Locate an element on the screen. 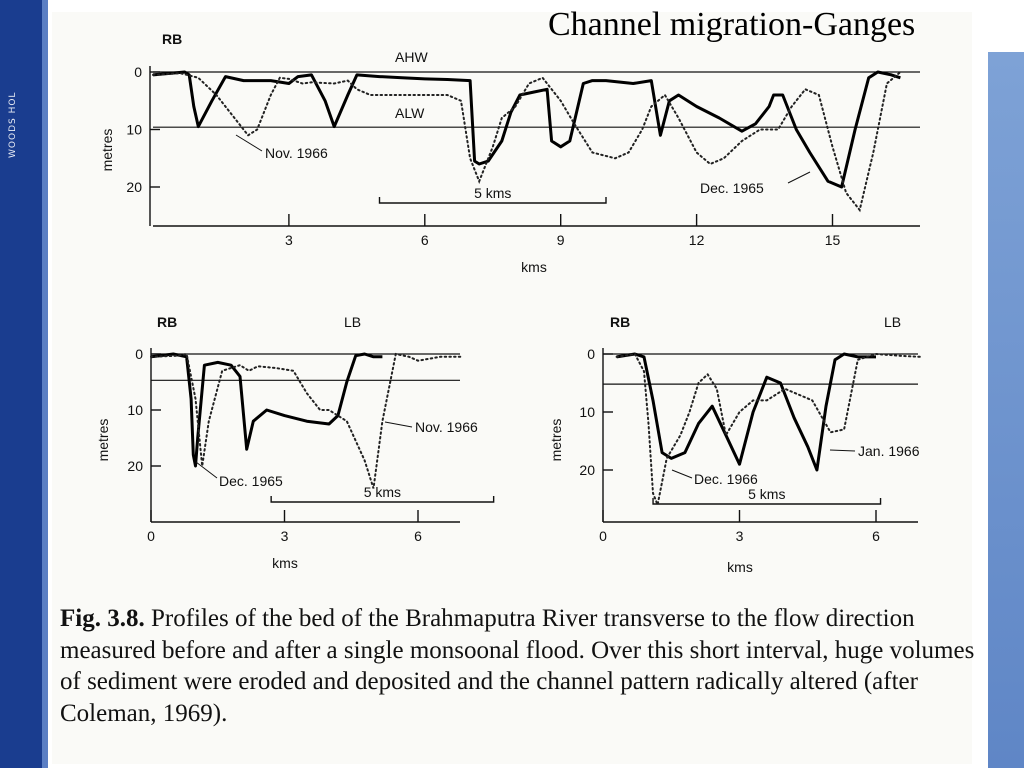 The height and width of the screenshot is (768, 1024). caption-fig-label: Fig. 3.8. is located at coordinates (102, 618).